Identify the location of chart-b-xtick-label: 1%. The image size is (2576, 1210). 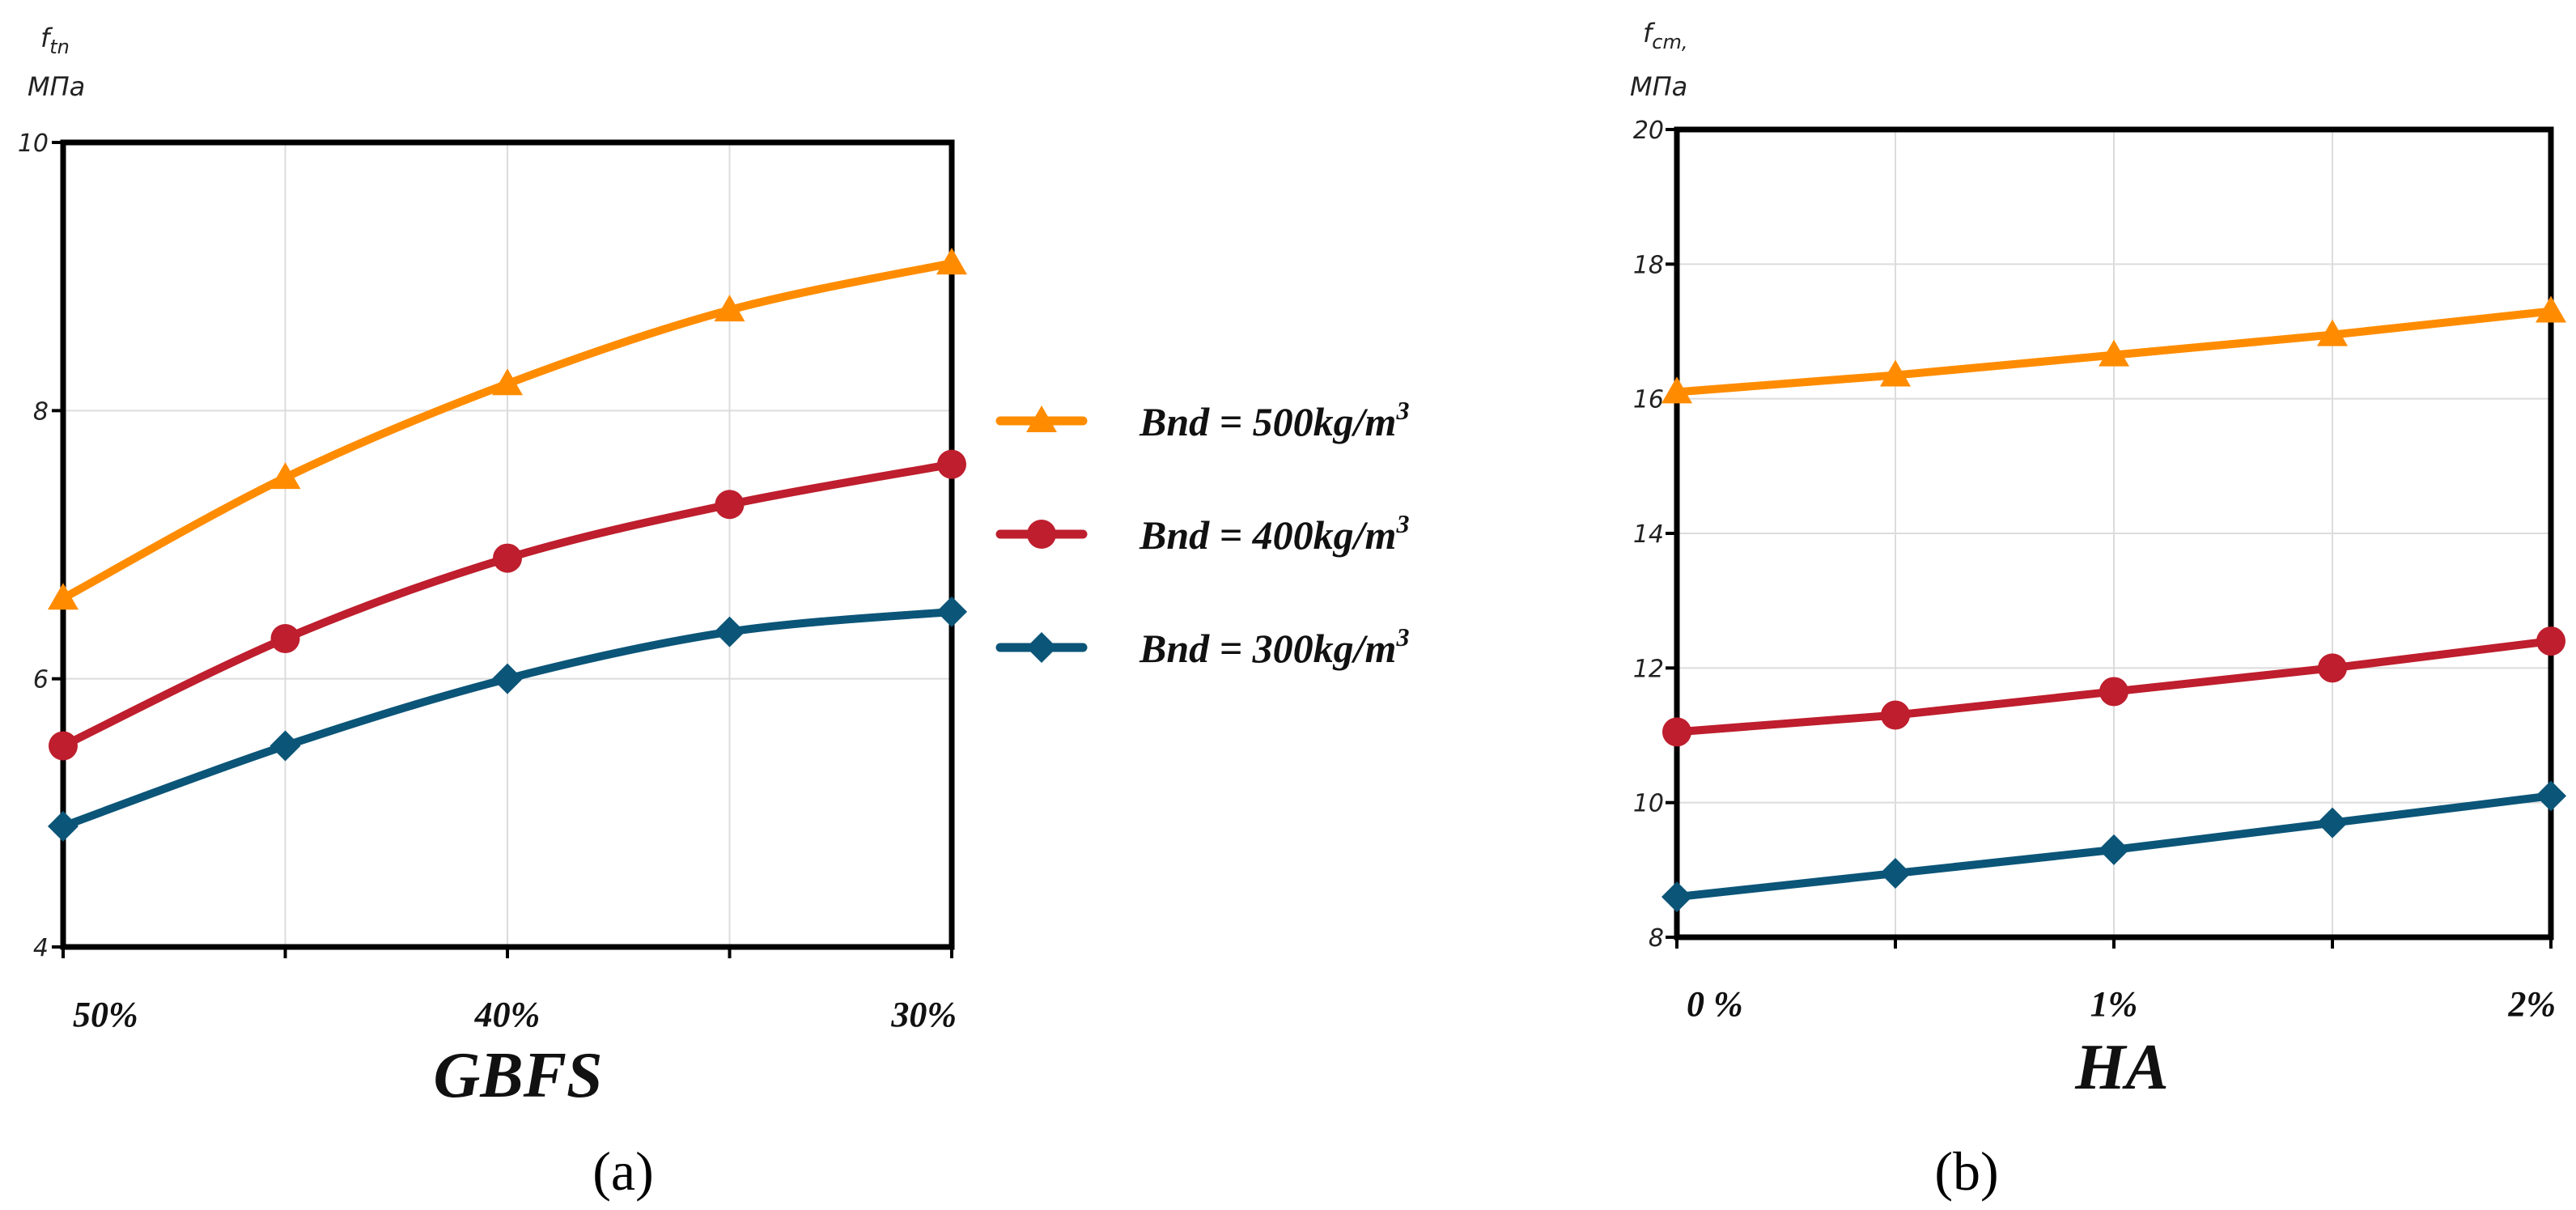
(2114, 1004).